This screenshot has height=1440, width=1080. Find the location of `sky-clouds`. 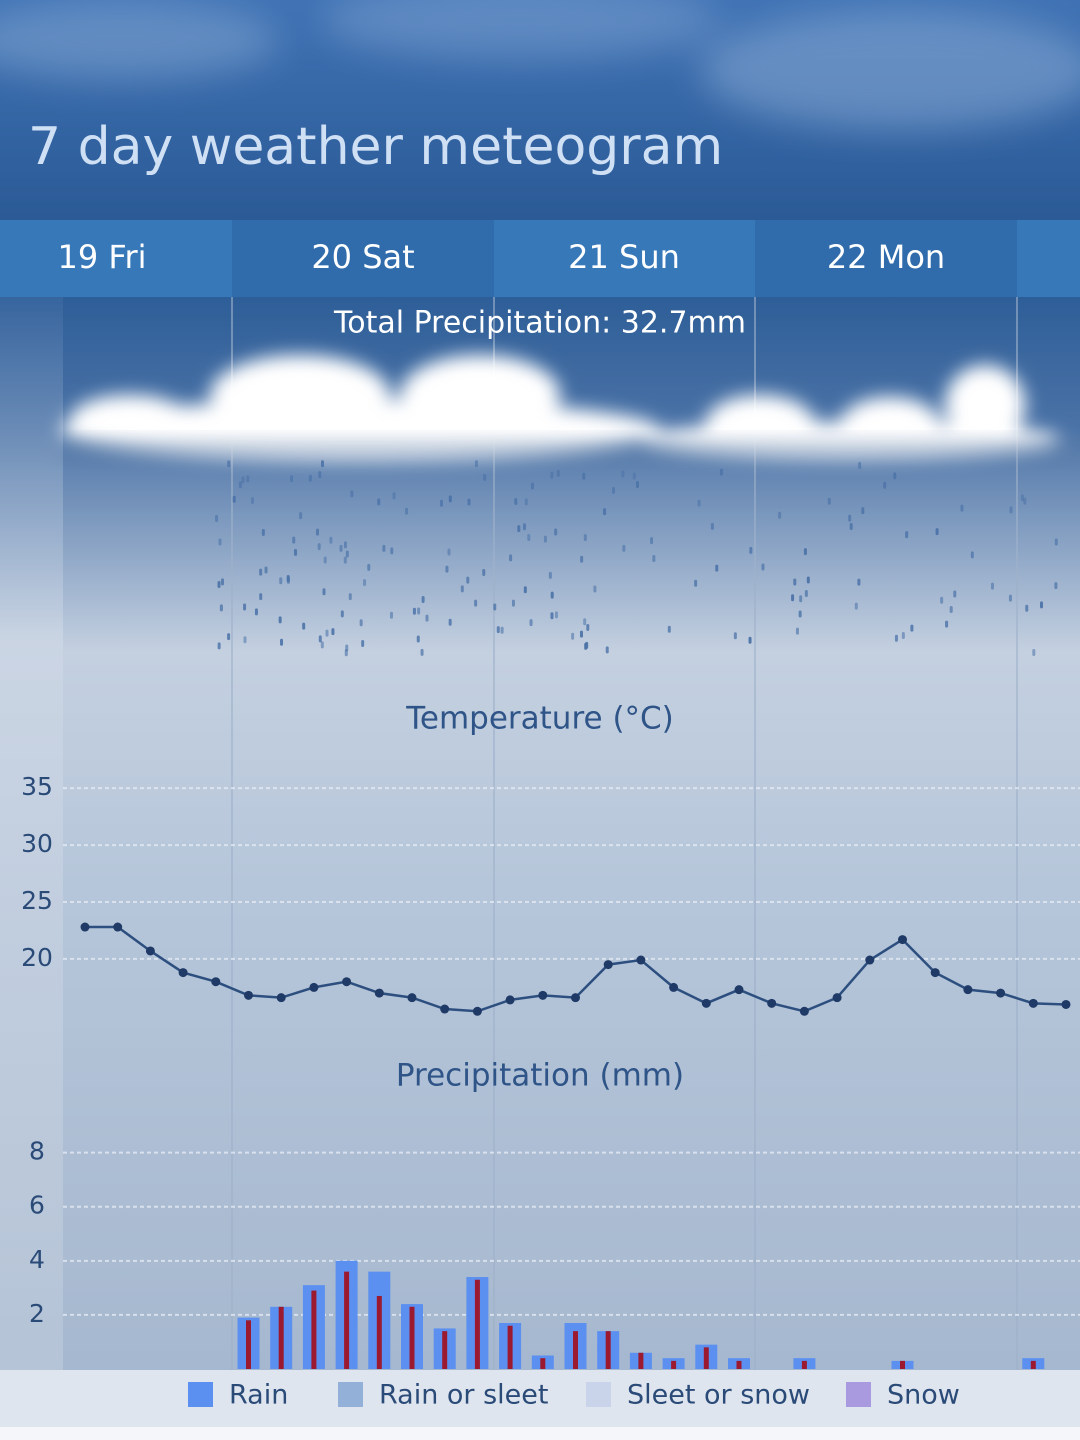

sky-clouds is located at coordinates (540, 65).